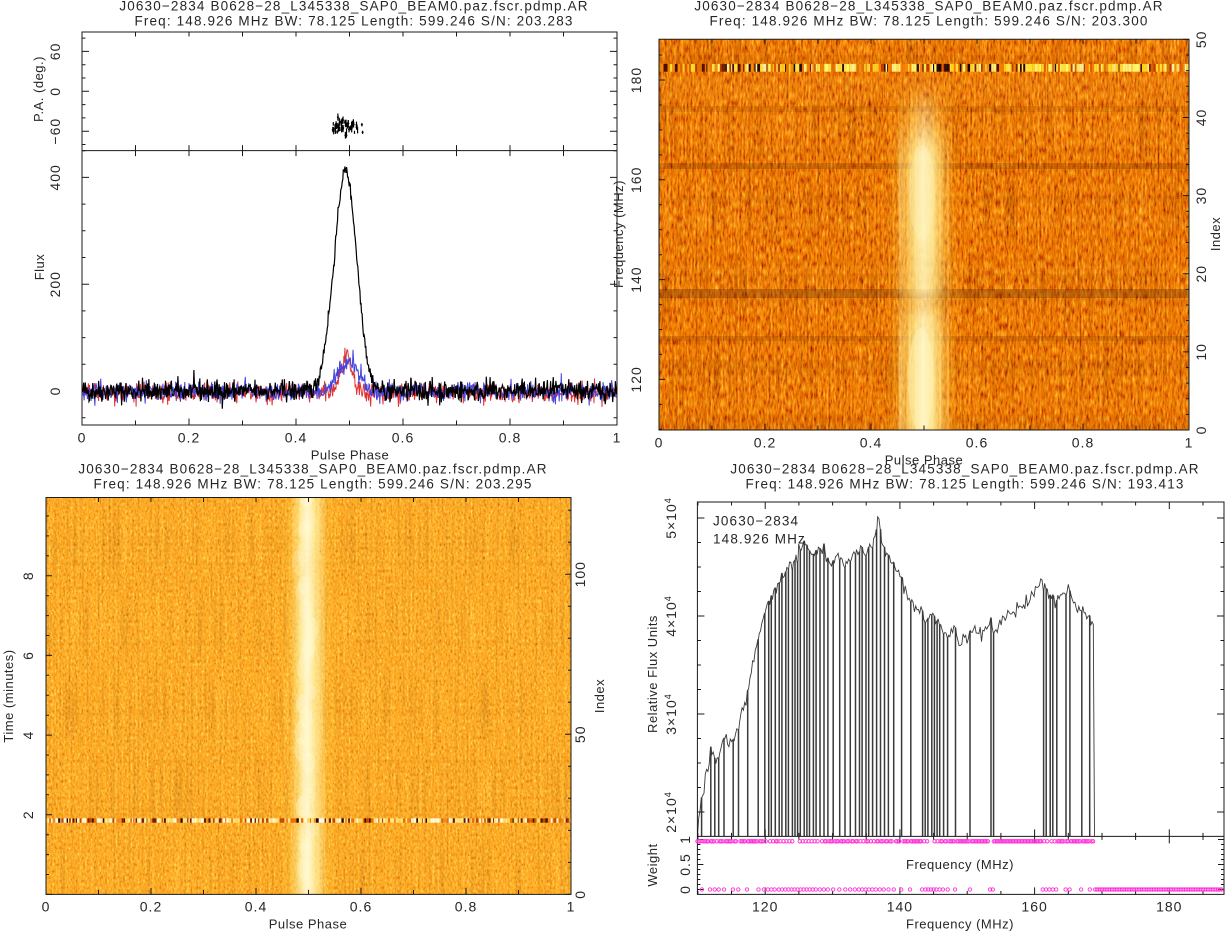 This screenshot has height=935, width=1226. What do you see at coordinates (1201, 352) in the screenshot?
I see `svg-text: 10` at bounding box center [1201, 352].